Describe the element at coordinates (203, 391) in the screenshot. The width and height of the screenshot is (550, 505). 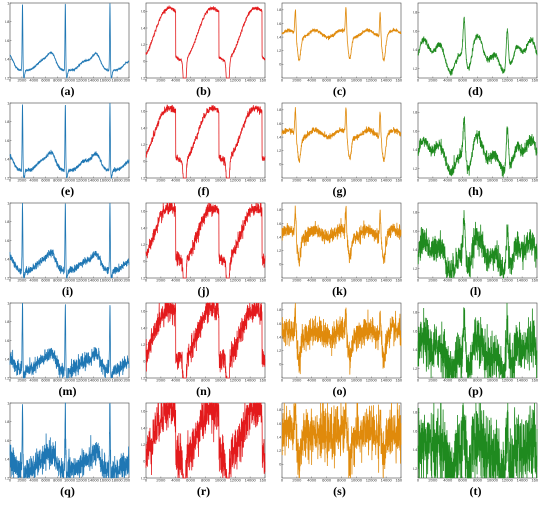
I see `panel-caption: (n)` at that location.